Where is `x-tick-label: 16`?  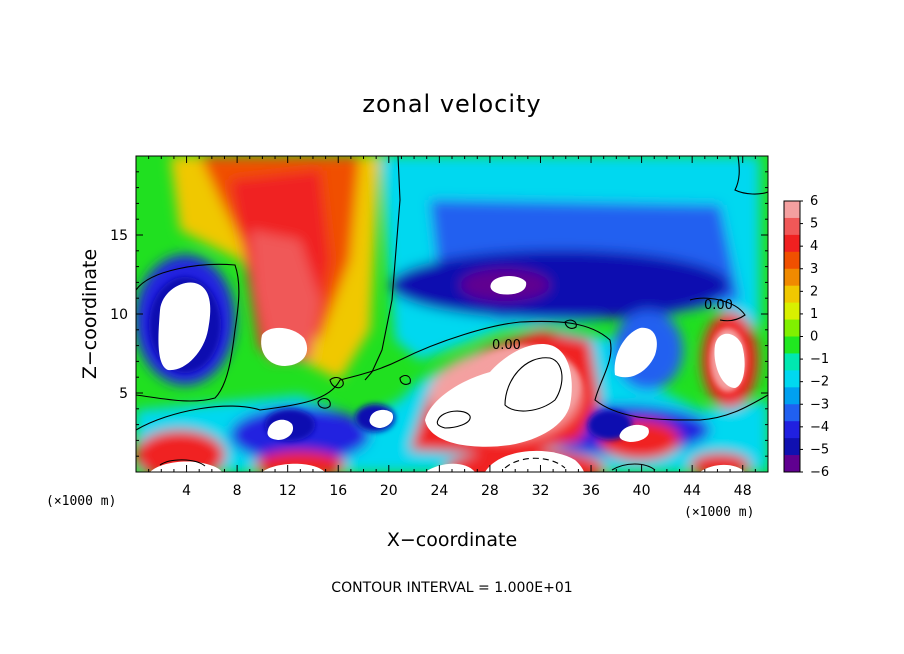
x-tick-label: 16 is located at coordinates (338, 491).